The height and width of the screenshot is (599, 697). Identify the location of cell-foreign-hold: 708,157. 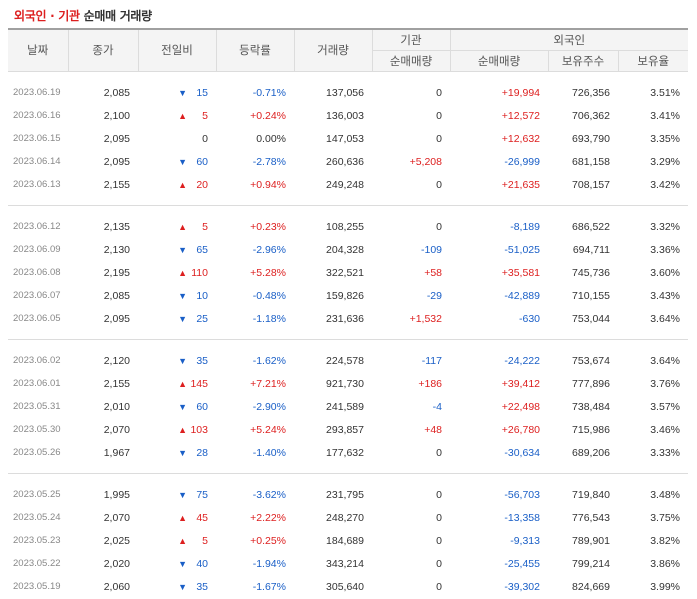
(591, 184).